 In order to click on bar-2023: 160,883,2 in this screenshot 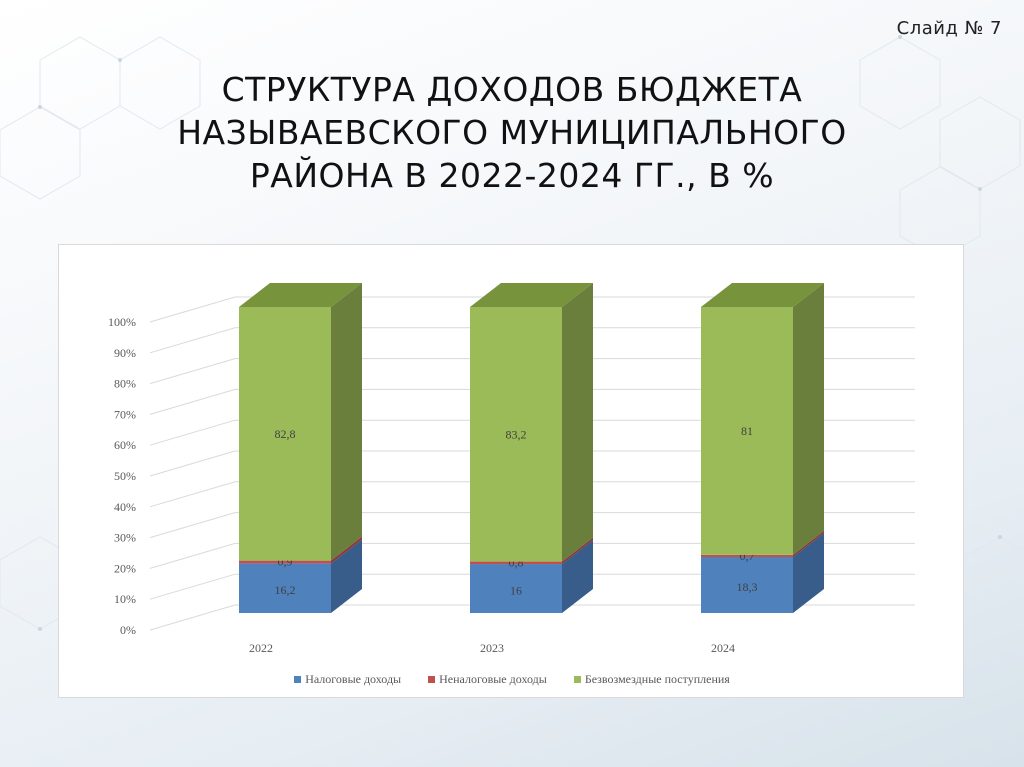, I will do `click(531, 448)`.